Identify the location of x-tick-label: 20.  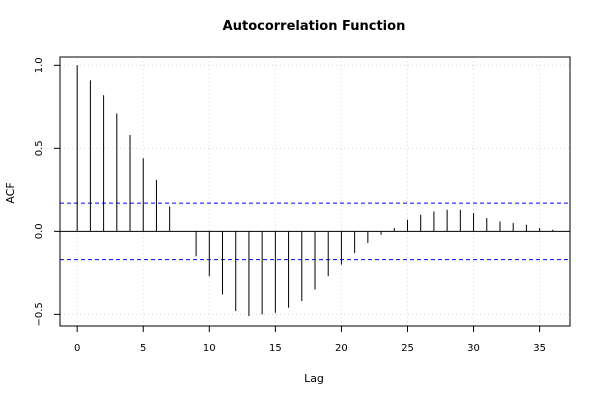
(341, 348).